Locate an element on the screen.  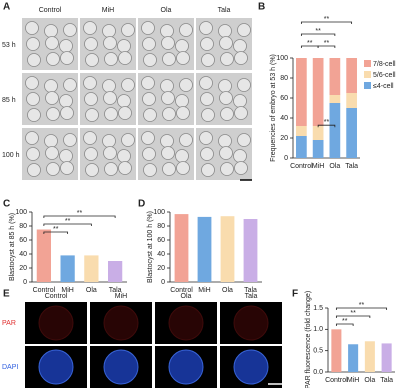
legend-label: 5/6-cell is located at coordinates (384, 75).